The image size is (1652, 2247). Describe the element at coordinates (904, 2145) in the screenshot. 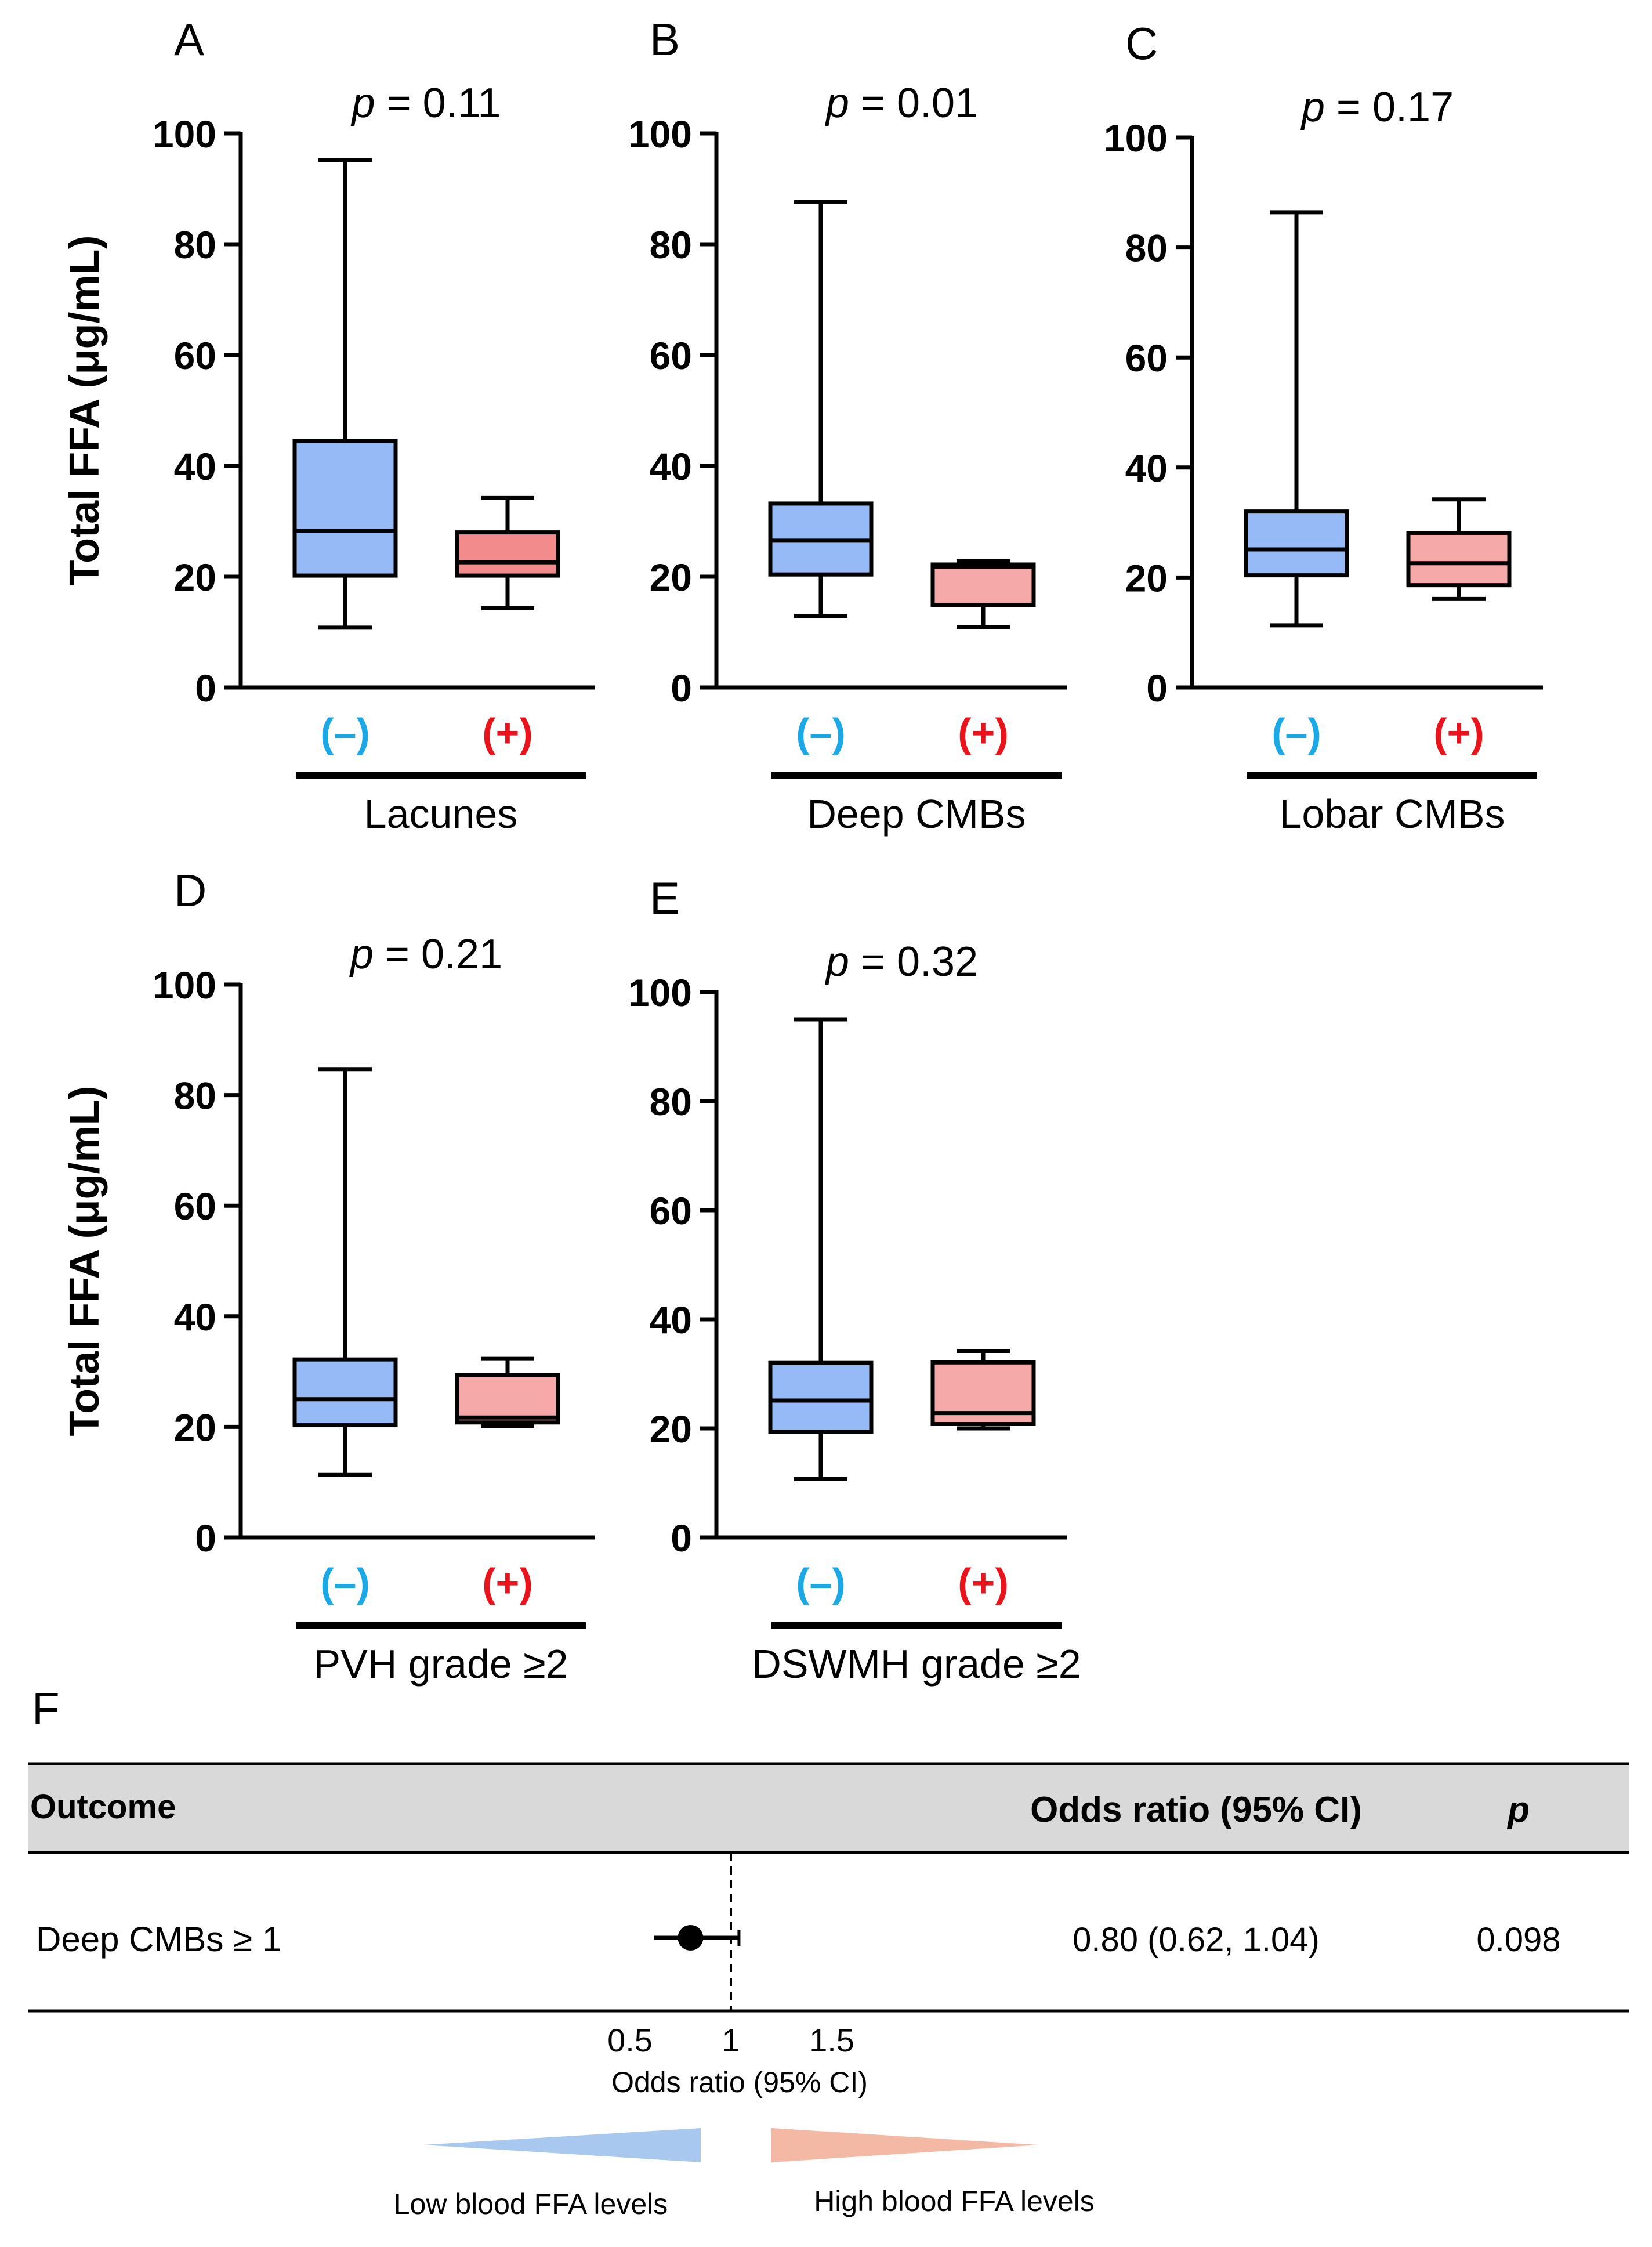

I see `high-ffa-triangle` at that location.